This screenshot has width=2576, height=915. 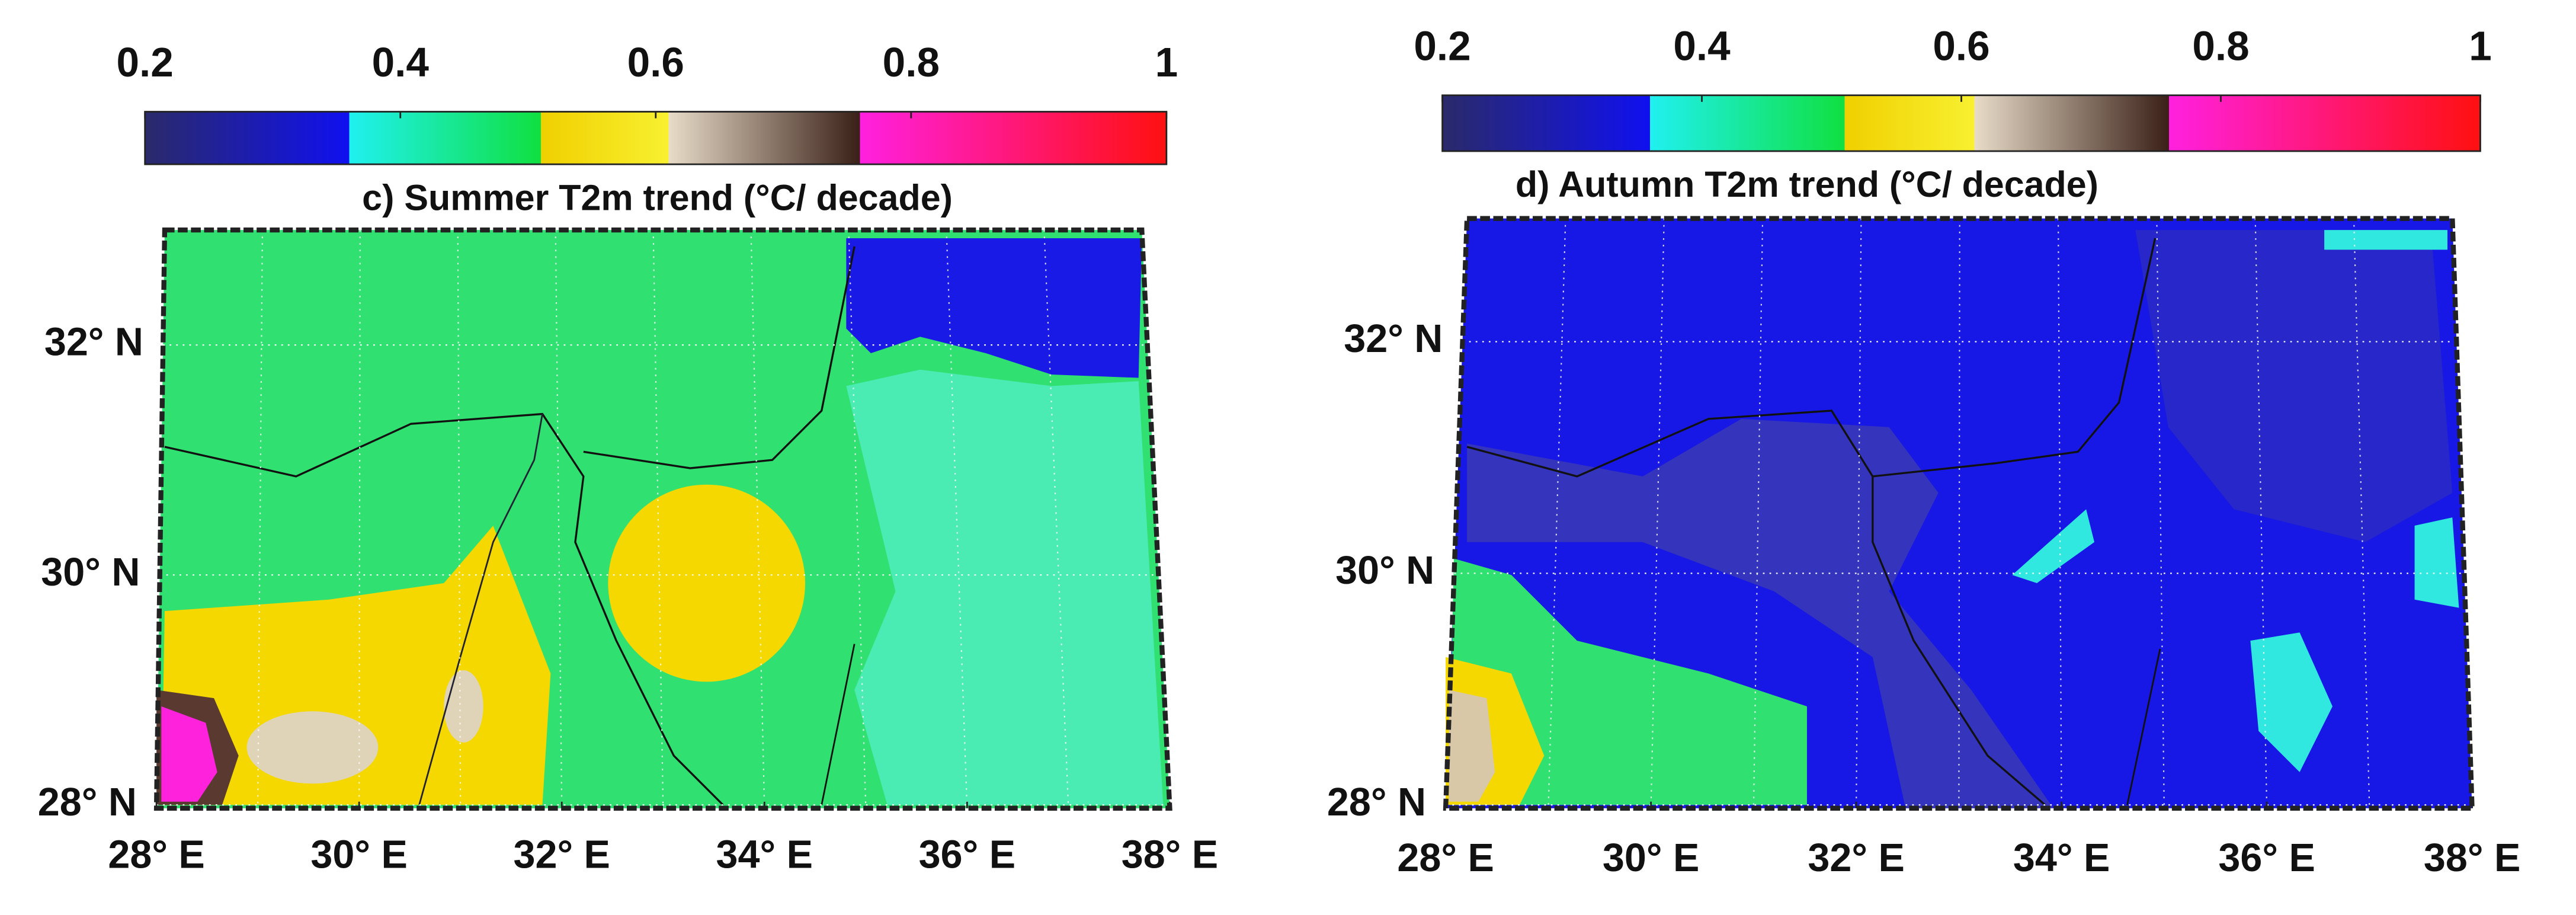 What do you see at coordinates (657, 197) in the screenshot?
I see `panel-title: c) Summer T2m trend (°C/ decade)` at bounding box center [657, 197].